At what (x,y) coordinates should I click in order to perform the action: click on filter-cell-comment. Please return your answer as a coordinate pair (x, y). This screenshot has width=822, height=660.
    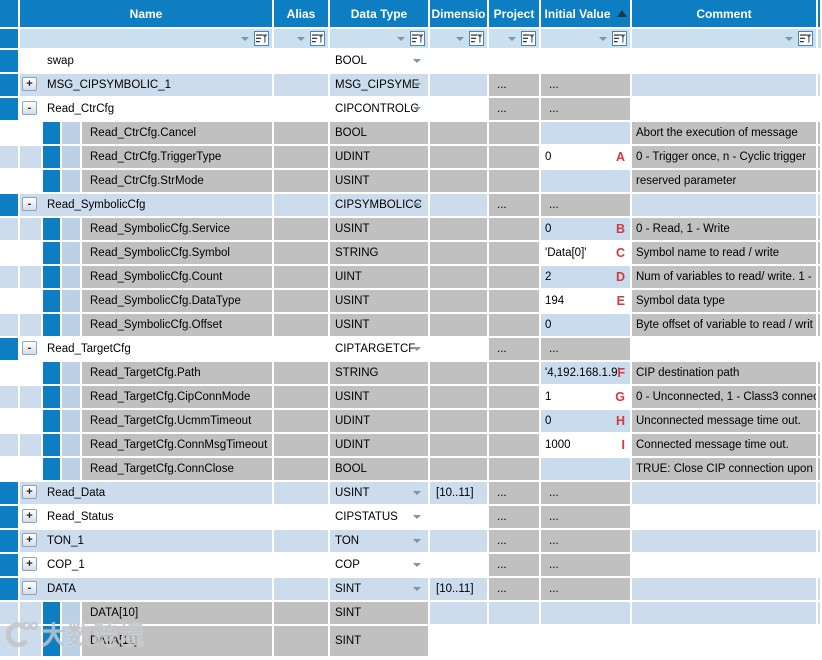
    Looking at the image, I should click on (725, 38).